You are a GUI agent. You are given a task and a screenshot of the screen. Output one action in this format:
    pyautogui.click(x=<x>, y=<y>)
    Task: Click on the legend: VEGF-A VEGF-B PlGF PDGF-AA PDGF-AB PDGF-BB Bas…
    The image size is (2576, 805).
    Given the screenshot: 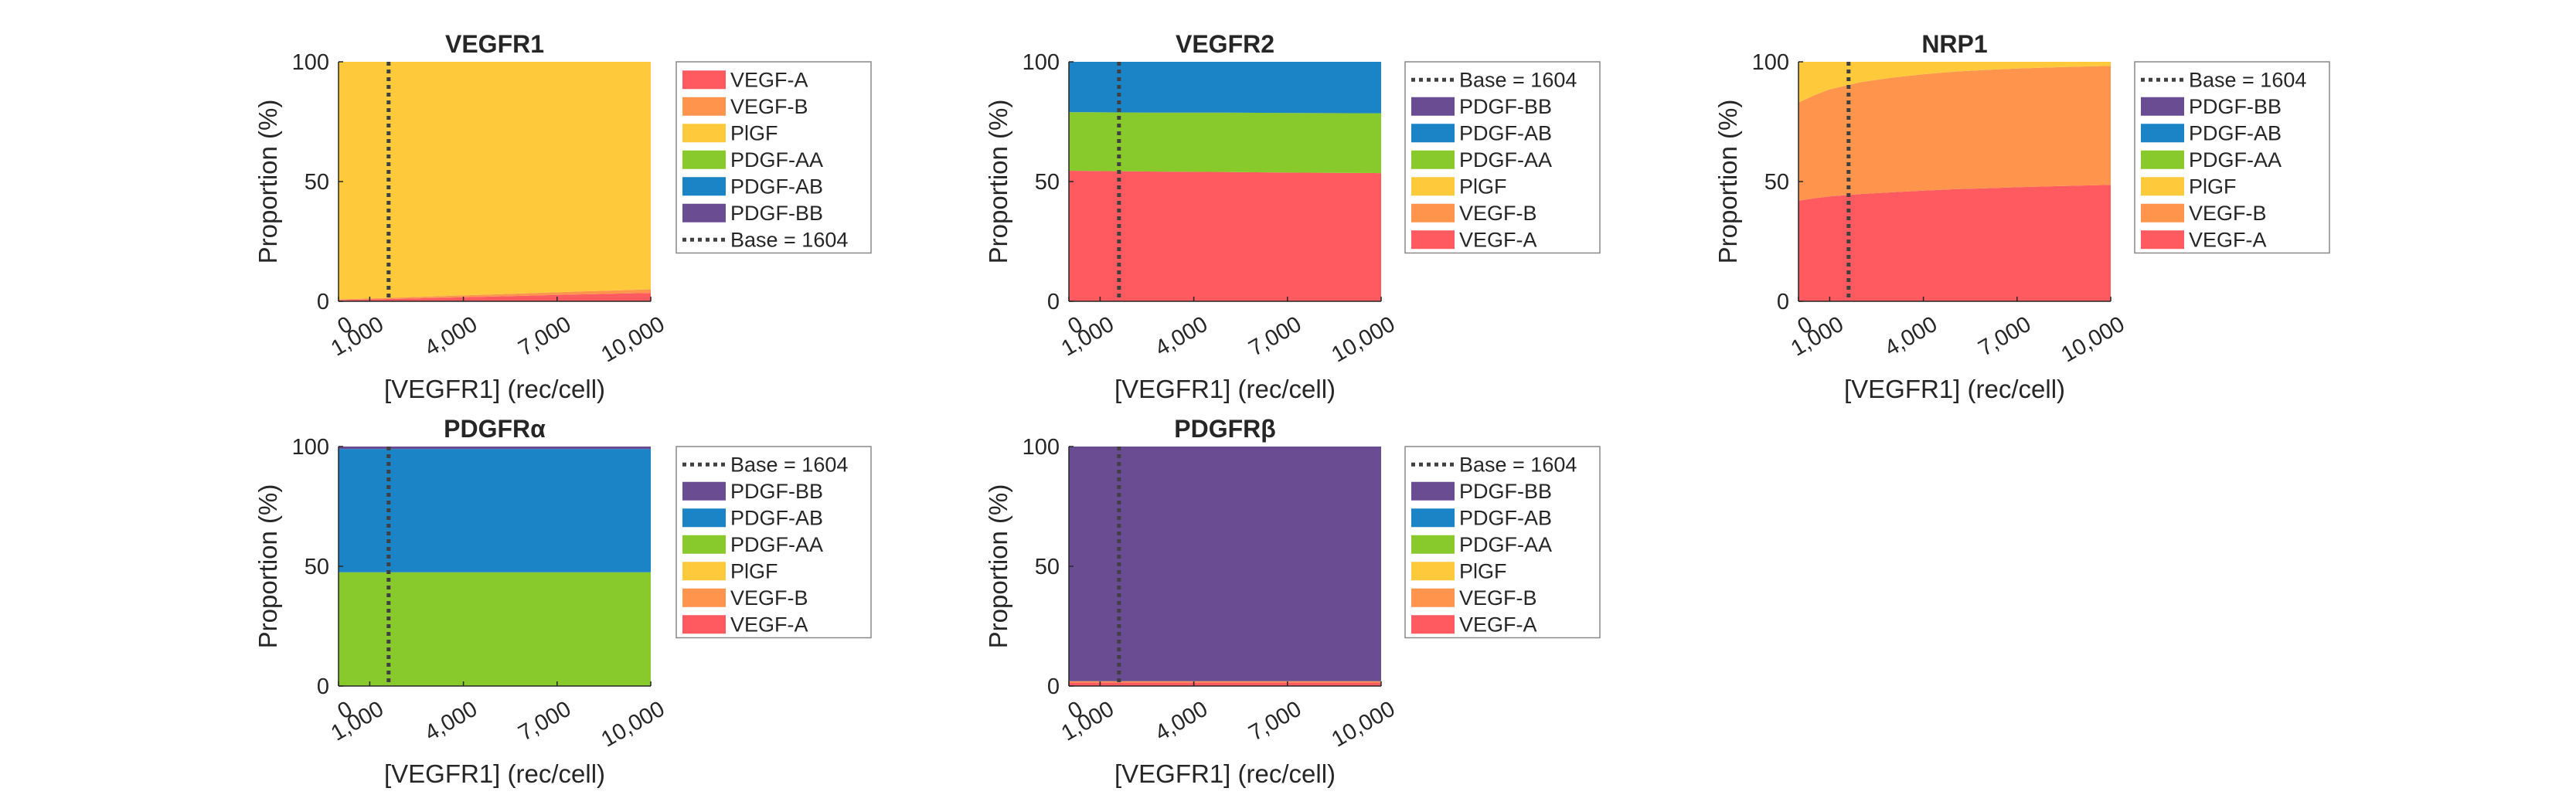 What is the action you would take?
    pyautogui.click(x=773, y=157)
    